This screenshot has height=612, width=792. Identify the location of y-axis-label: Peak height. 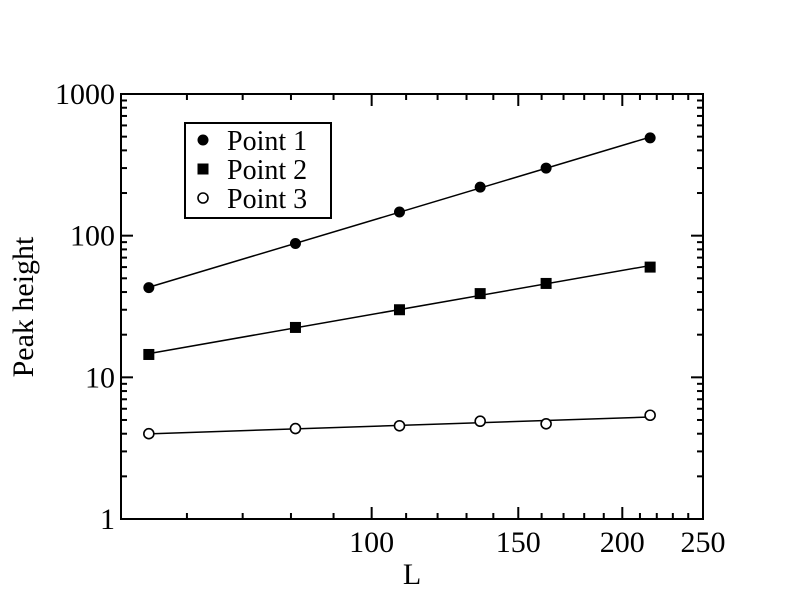
(23, 306).